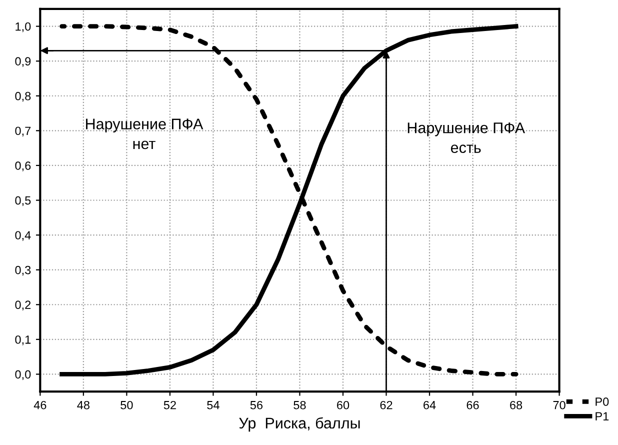 This screenshot has height=445, width=618. What do you see at coordinates (40, 405) in the screenshot?
I see `x-tick-label: 46` at bounding box center [40, 405].